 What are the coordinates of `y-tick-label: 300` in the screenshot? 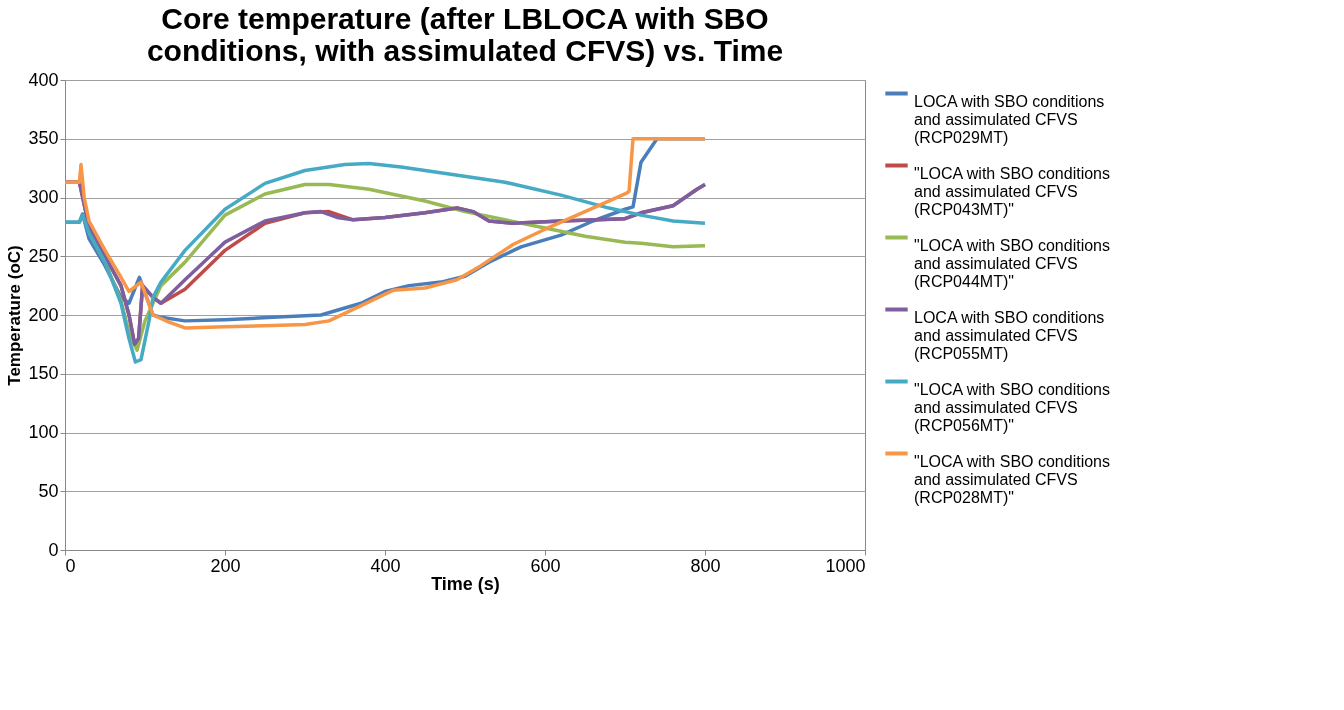 It's located at (43, 197).